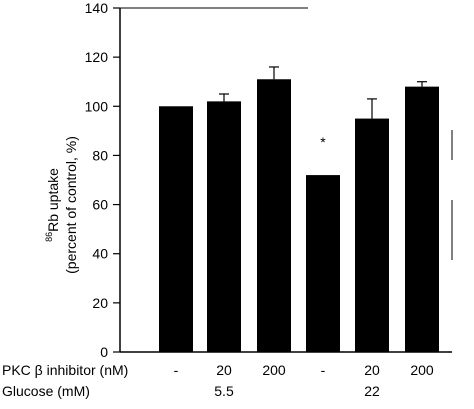 Image resolution: width=474 pixels, height=409 pixels. Describe the element at coordinates (49, 237) in the screenshot. I see `y-axis-title-sup: 86` at that location.